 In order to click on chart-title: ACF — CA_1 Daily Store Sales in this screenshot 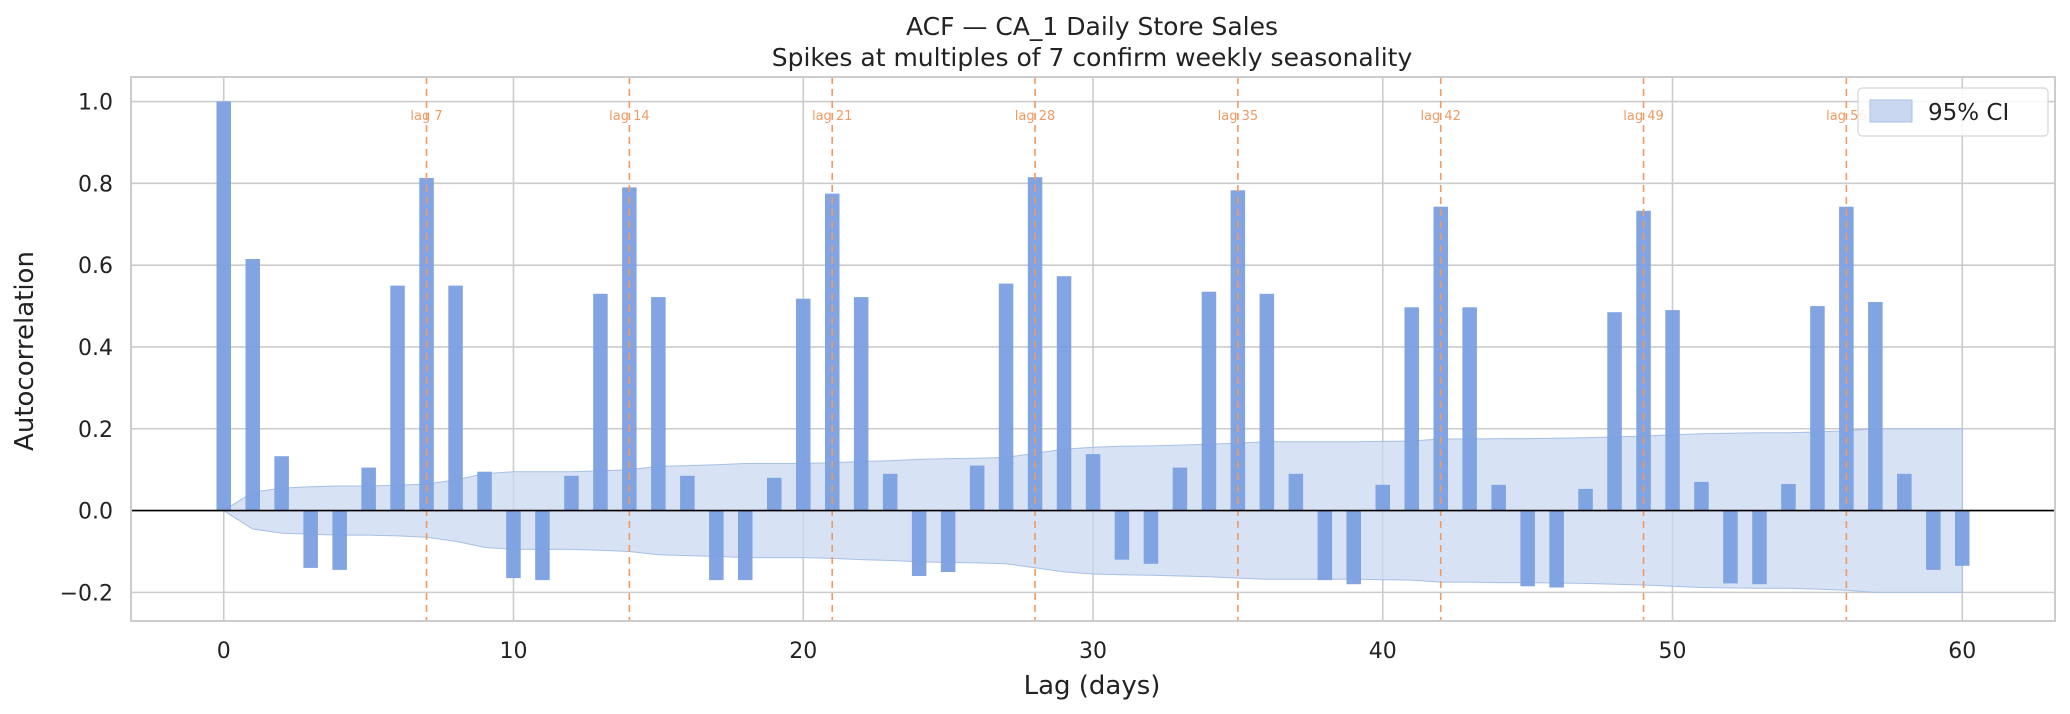, I will do `click(1092, 26)`.